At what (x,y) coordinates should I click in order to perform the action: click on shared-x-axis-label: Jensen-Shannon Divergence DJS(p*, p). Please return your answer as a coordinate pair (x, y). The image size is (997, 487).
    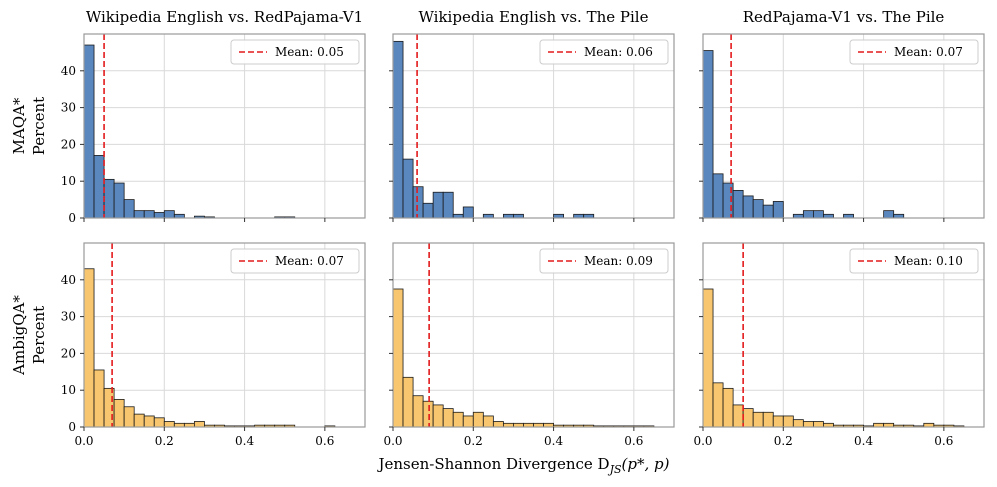
    Looking at the image, I should click on (523, 465).